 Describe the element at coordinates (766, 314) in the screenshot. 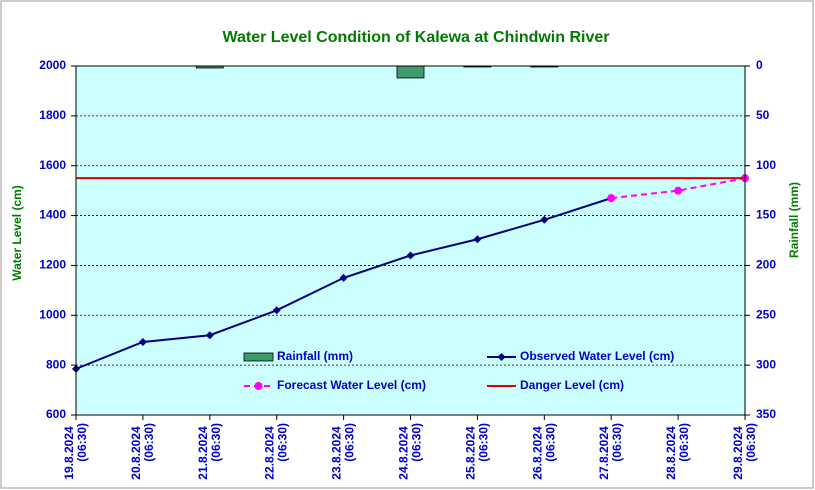

I see `y2-tick-label: 250` at that location.